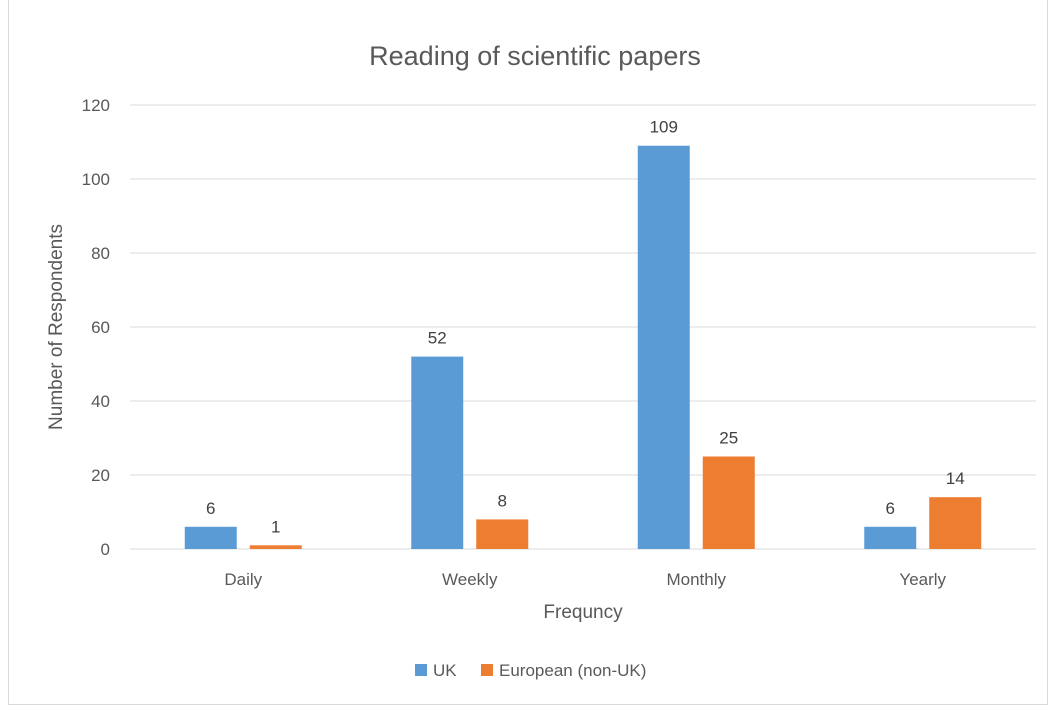  Describe the element at coordinates (502, 500) in the screenshot. I see `data-label: 8` at that location.